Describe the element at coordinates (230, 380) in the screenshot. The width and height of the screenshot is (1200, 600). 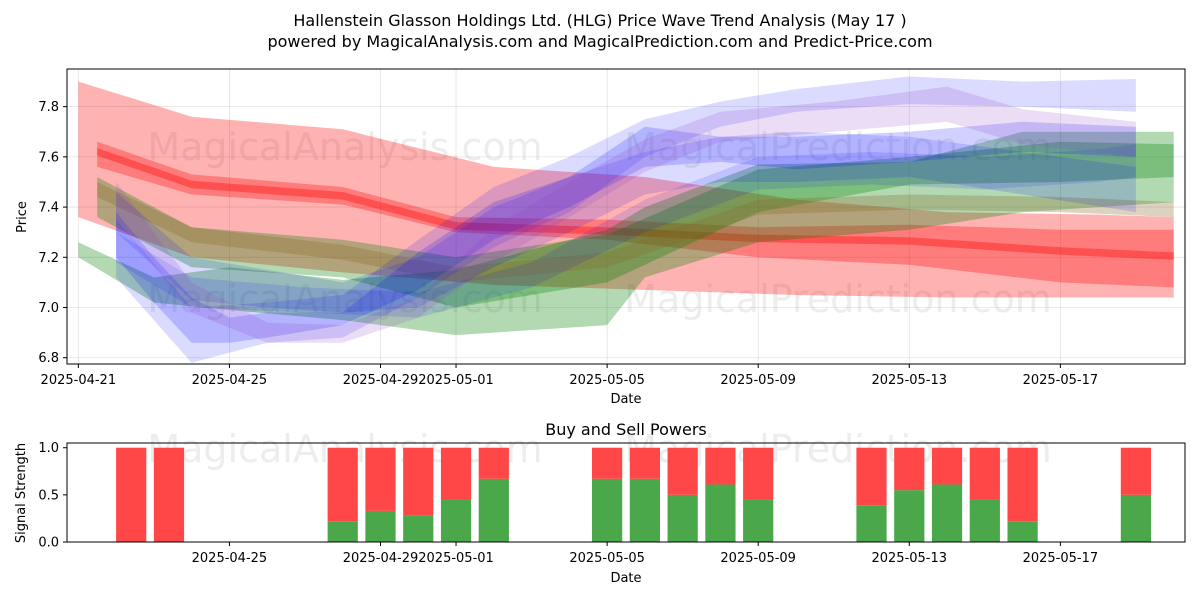
I see `price-x-tick-label: 2025-04-25` at that location.